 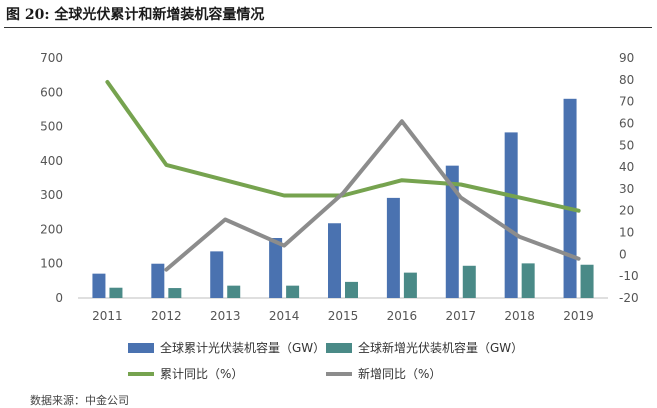 I want to click on x-tick-label: 2011, so click(x=107, y=316).